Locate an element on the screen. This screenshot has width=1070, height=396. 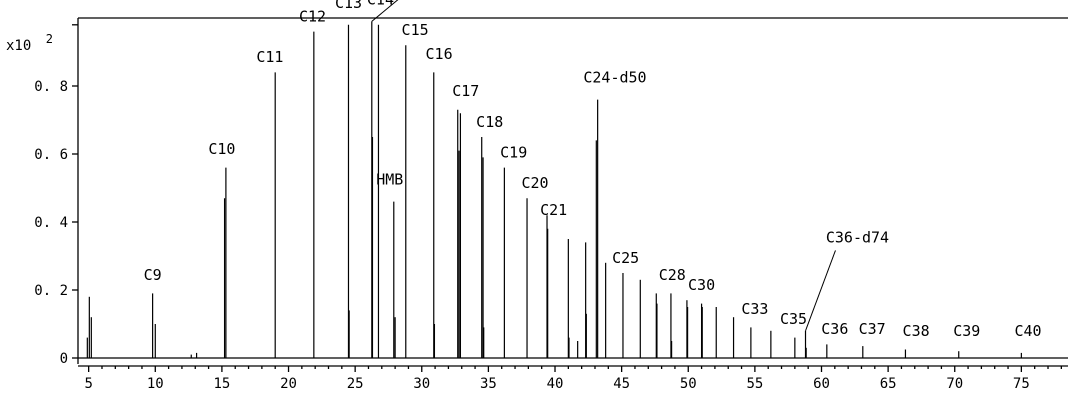
y-tick-label: 0. 8 is located at coordinates (51, 87).